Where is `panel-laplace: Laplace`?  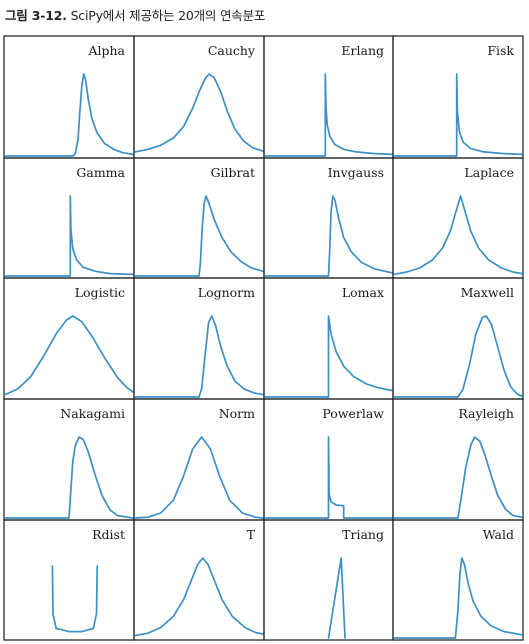
panel-laplace: Laplace is located at coordinates (458, 218).